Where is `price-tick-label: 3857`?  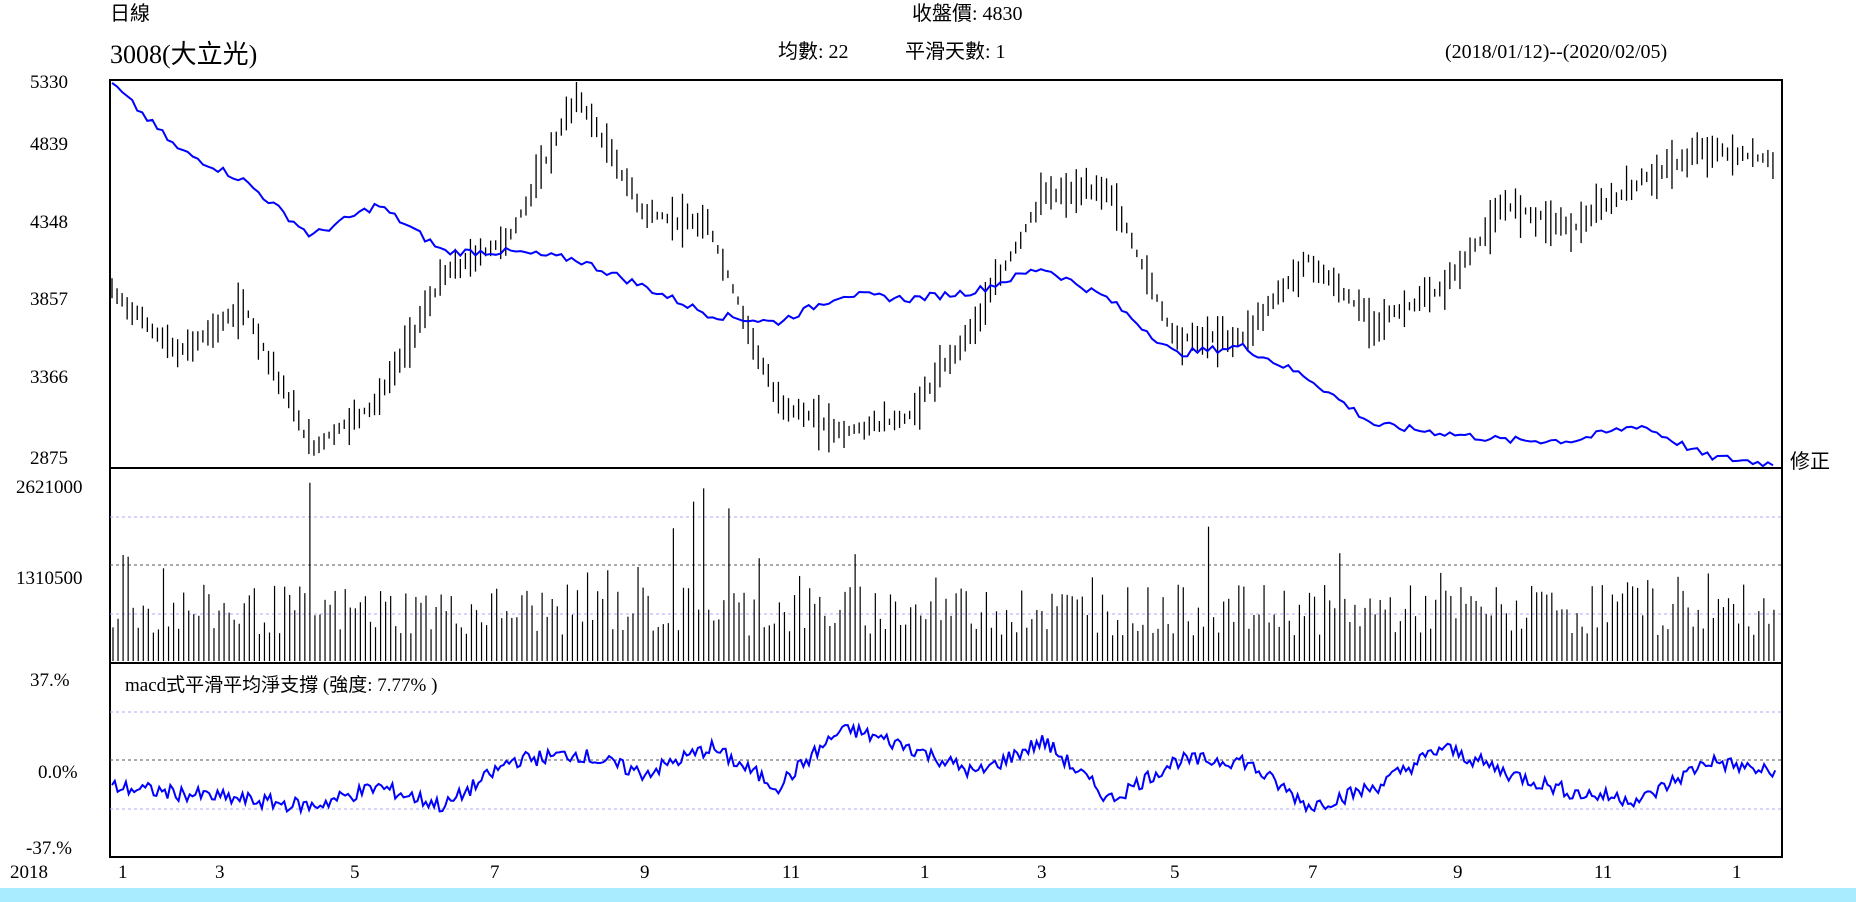
price-tick-label: 3857 is located at coordinates (49, 299).